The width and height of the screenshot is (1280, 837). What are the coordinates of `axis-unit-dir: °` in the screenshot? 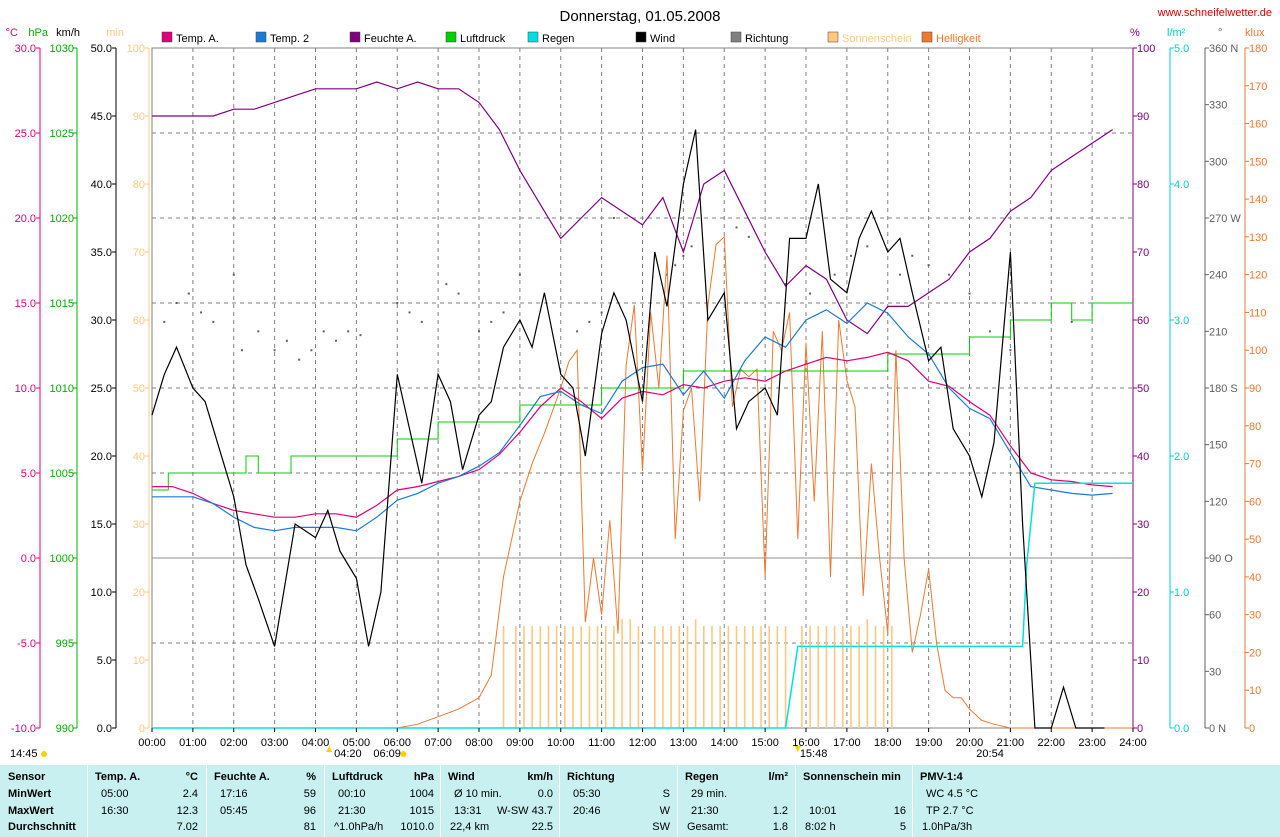 It's located at (1220, 33).